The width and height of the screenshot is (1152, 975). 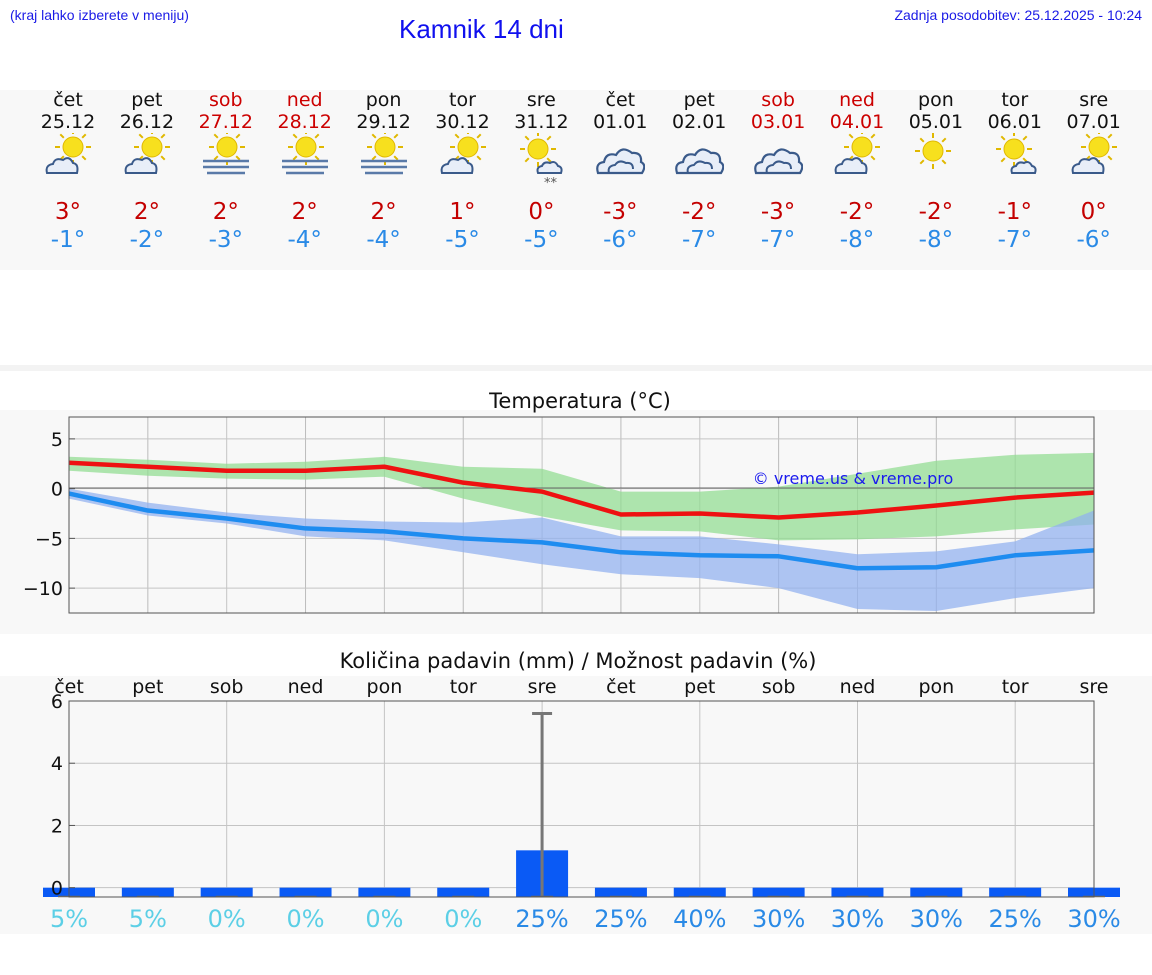 I want to click on max-temperature-line, so click(x=581, y=490).